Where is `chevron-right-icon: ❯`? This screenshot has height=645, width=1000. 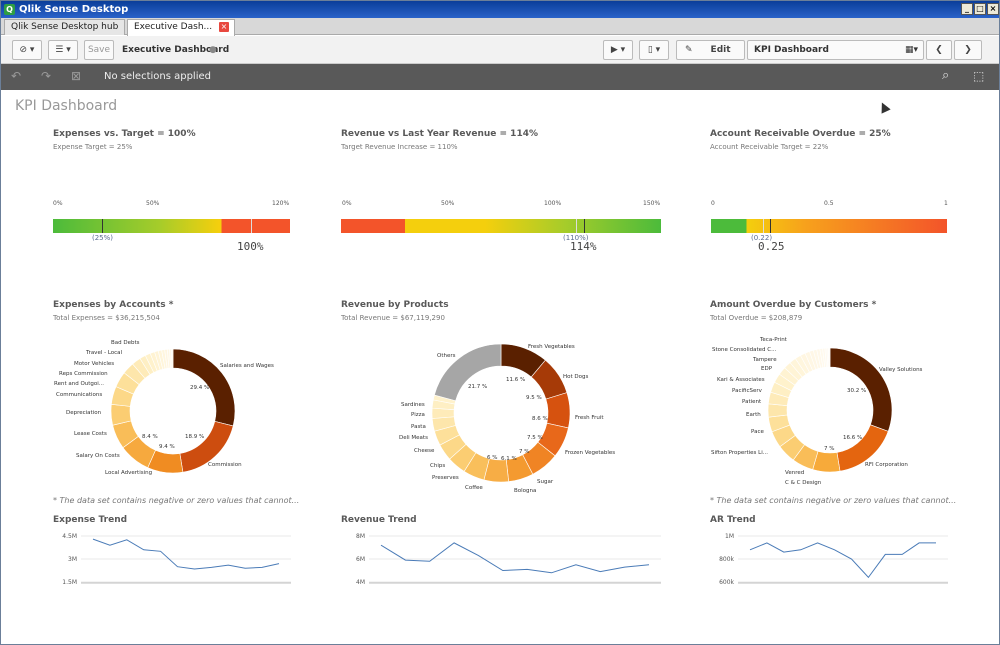 chevron-right-icon: ❯ is located at coordinates (968, 50).